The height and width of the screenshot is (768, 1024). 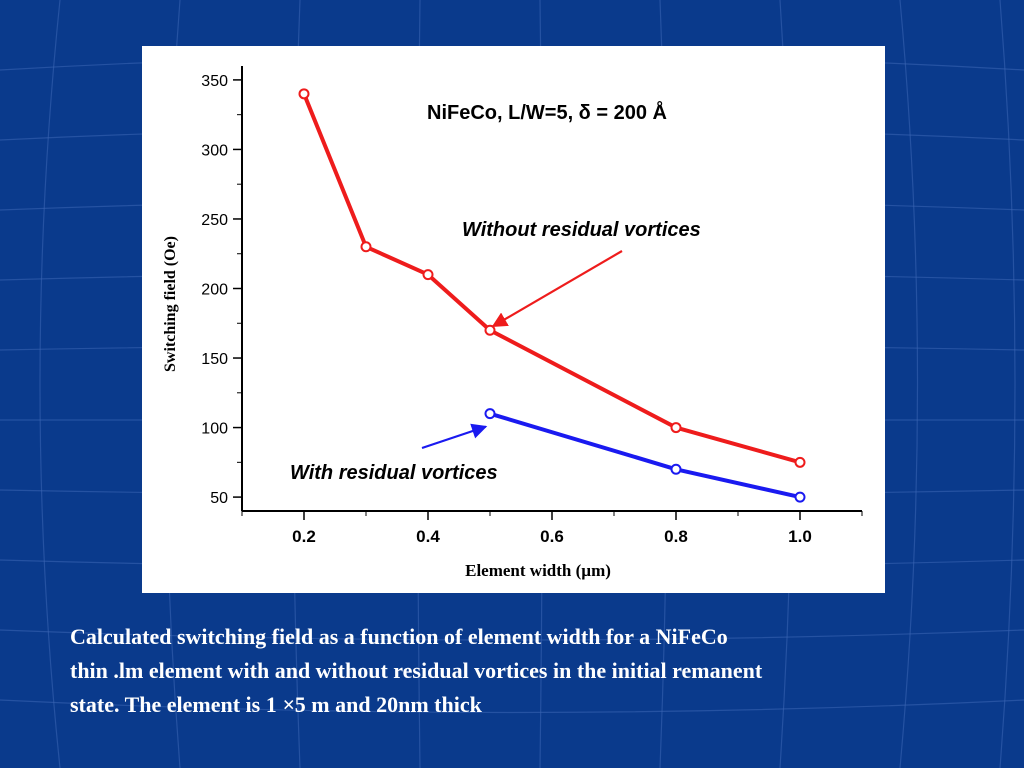 What do you see at coordinates (428, 536) in the screenshot?
I see `x-tick-label: 0.4` at bounding box center [428, 536].